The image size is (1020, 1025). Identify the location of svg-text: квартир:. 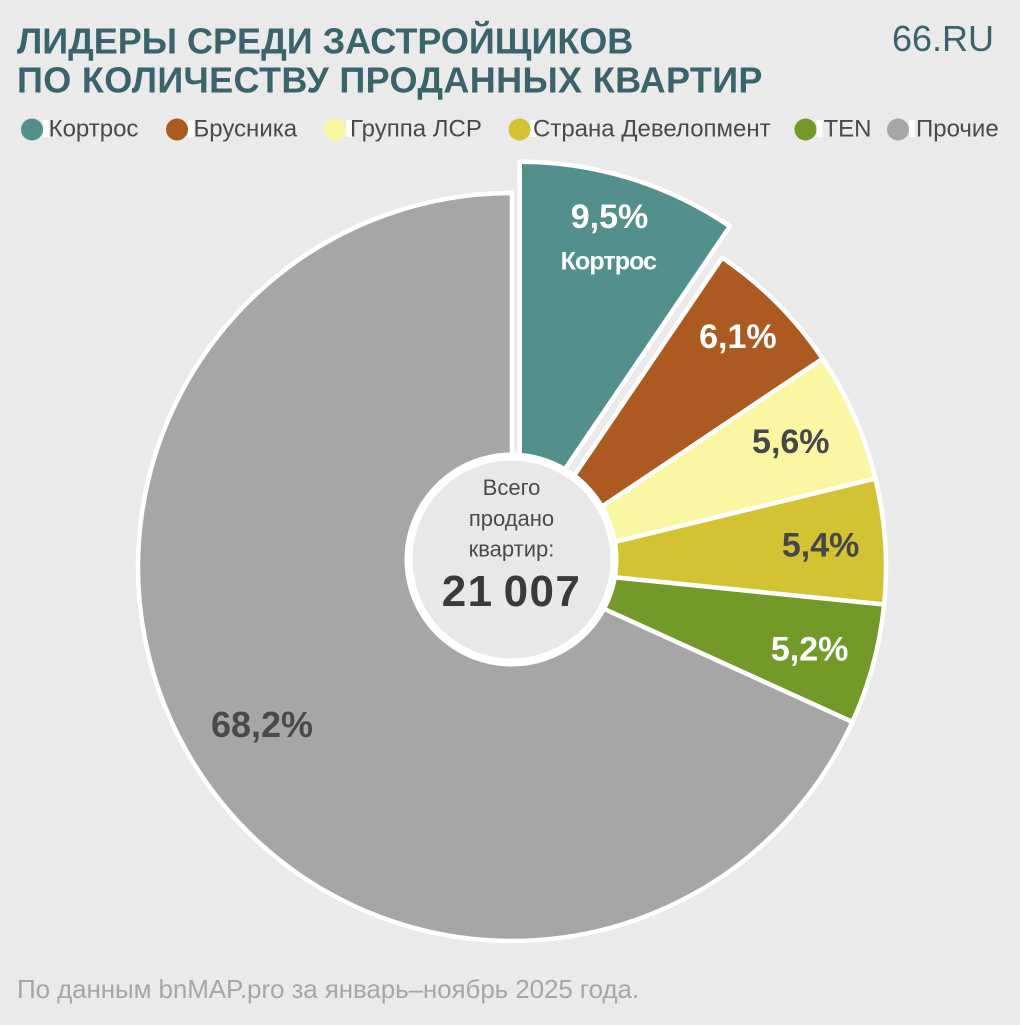
(512, 549).